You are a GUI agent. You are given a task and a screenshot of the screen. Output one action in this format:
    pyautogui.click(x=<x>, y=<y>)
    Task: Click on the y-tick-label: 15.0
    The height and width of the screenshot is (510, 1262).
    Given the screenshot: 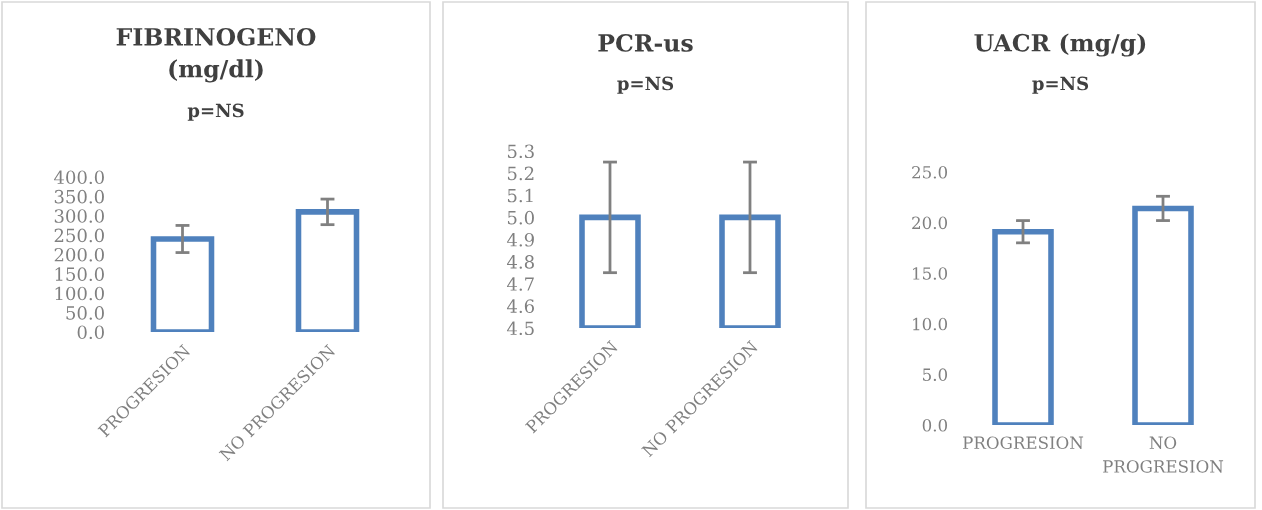 What is the action you would take?
    pyautogui.click(x=930, y=273)
    